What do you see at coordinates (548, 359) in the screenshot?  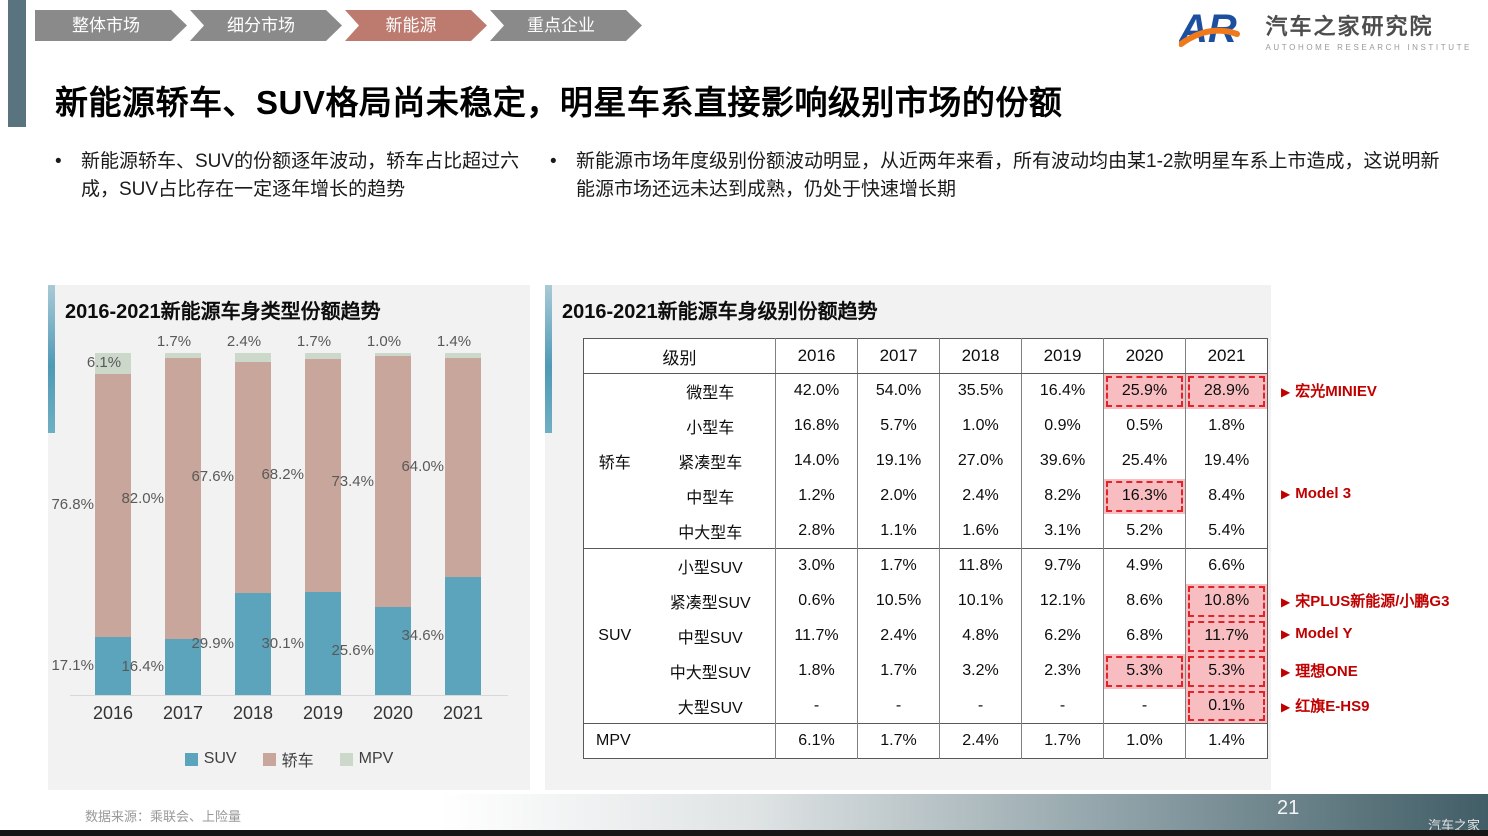 I see `panel-accent-bar` at bounding box center [548, 359].